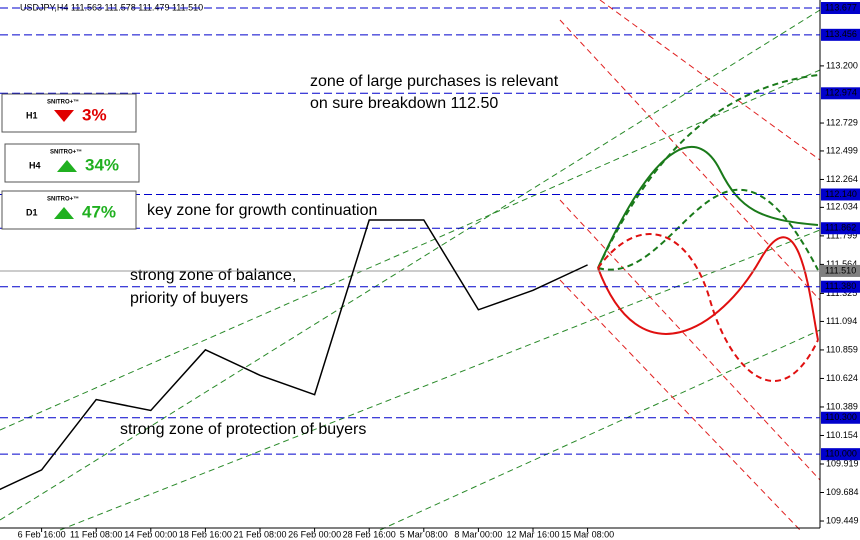 The width and height of the screenshot is (860, 540). What do you see at coordinates (150, 534) in the screenshot?
I see `x-tick-label: 14 Feb 00:00` at bounding box center [150, 534].